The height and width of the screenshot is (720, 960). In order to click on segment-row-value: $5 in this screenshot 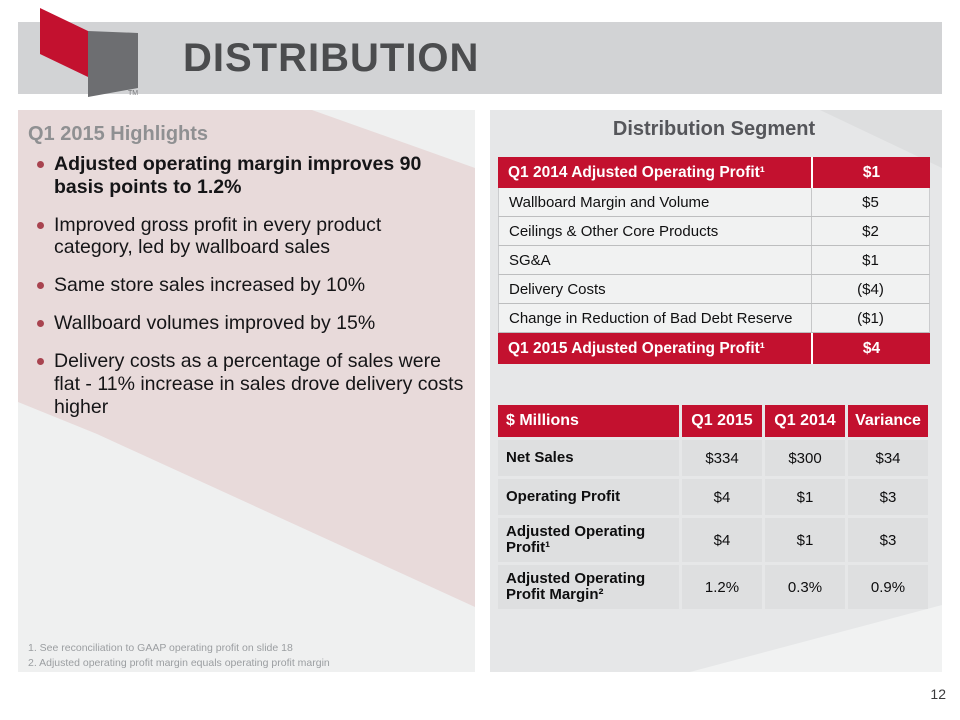, I will do `click(870, 202)`.